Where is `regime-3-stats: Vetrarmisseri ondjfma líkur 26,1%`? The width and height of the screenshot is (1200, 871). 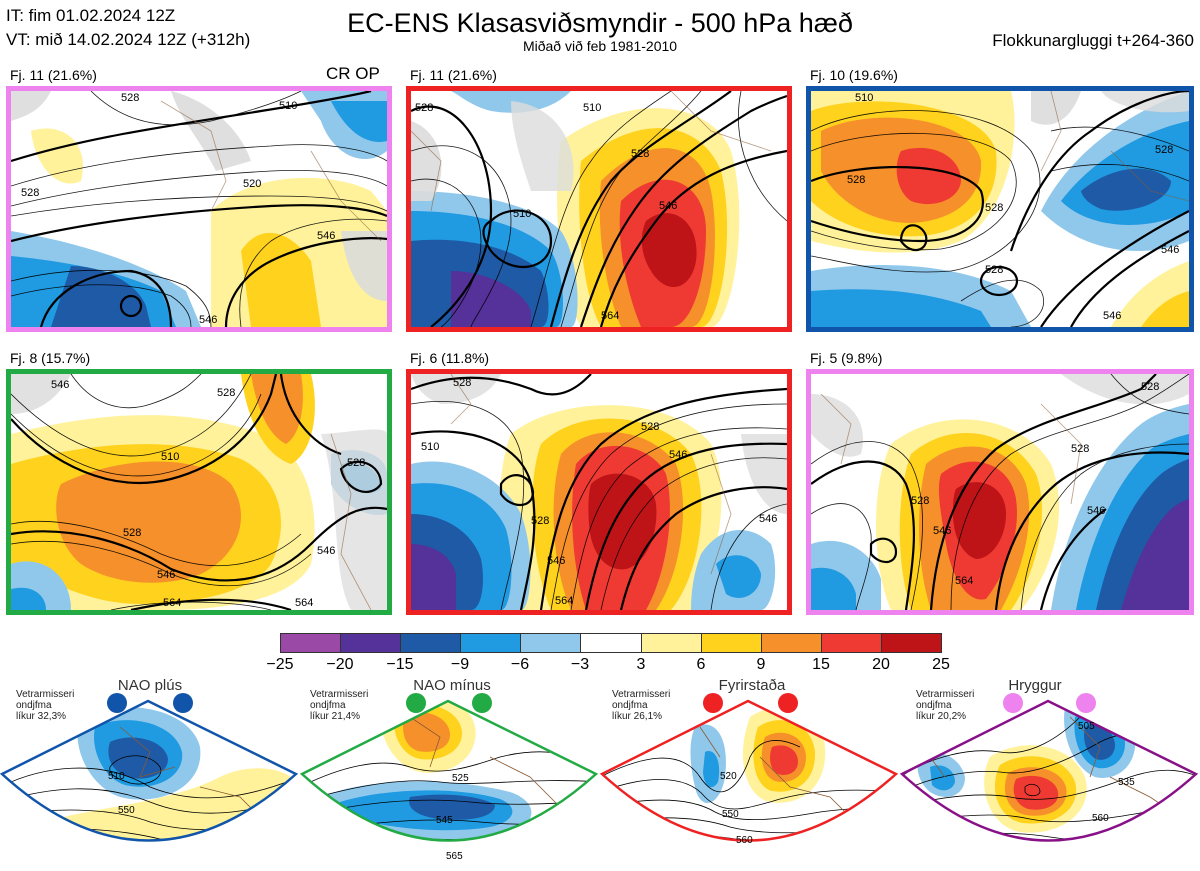 regime-3-stats: Vetrarmisseri ondjfma líkur 26,1% is located at coordinates (641, 705).